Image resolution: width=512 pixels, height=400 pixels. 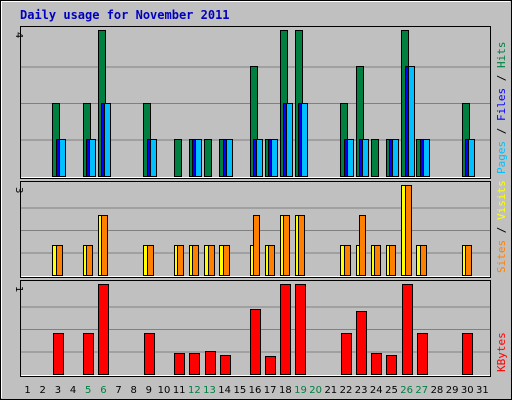 I want to click on panel-hits-series-label: Pages / Files / Hits, so click(x=501, y=108).